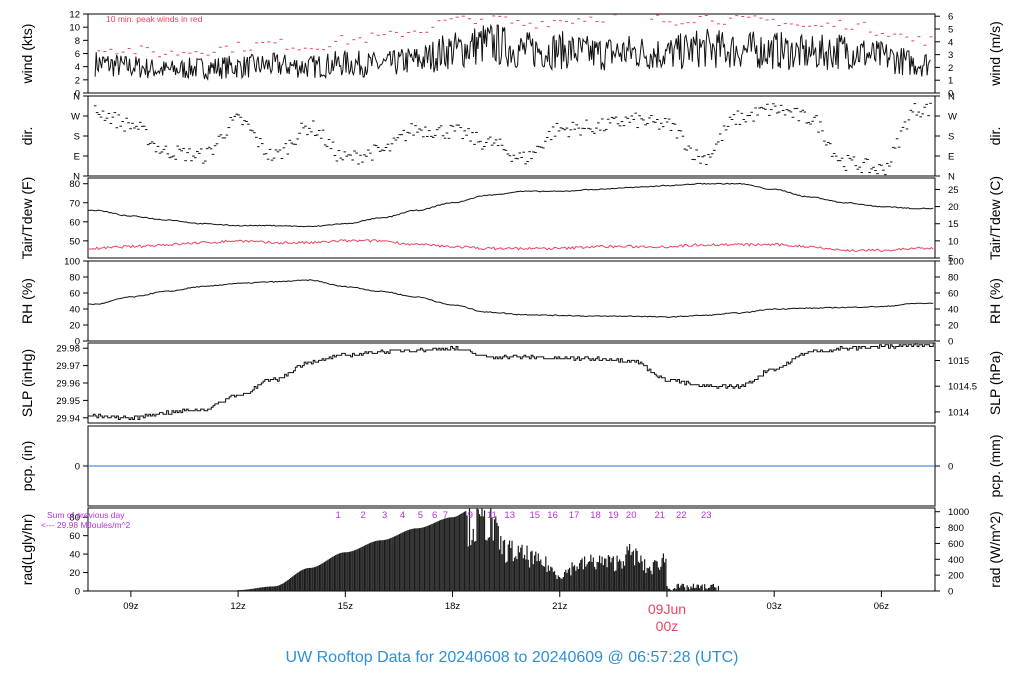 This screenshot has height=700, width=1024. I want to click on series-tair, so click(511, 205).